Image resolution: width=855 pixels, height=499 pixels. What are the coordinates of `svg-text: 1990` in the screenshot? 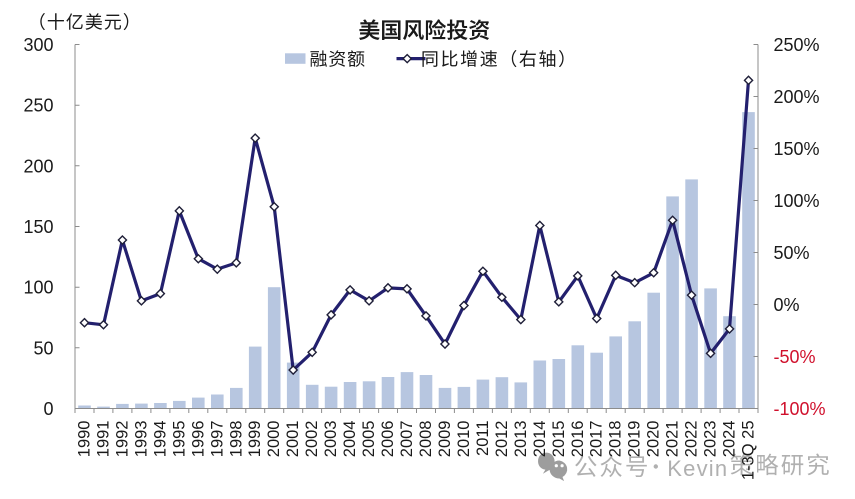 It's located at (85, 439).